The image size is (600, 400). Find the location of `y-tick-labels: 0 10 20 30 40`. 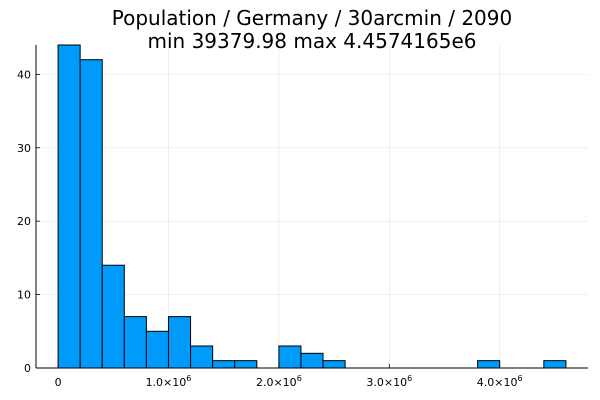

y-tick-labels: 0 10 20 30 40 is located at coordinates (28, 221).